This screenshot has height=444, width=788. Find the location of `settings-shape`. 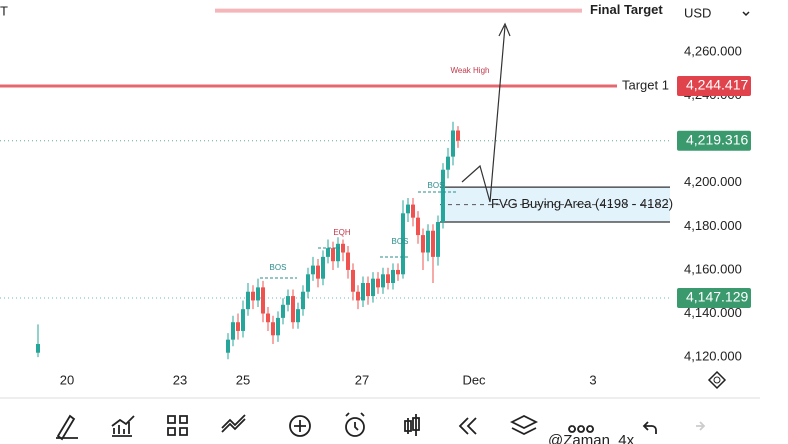

settings-shape is located at coordinates (717, 380).